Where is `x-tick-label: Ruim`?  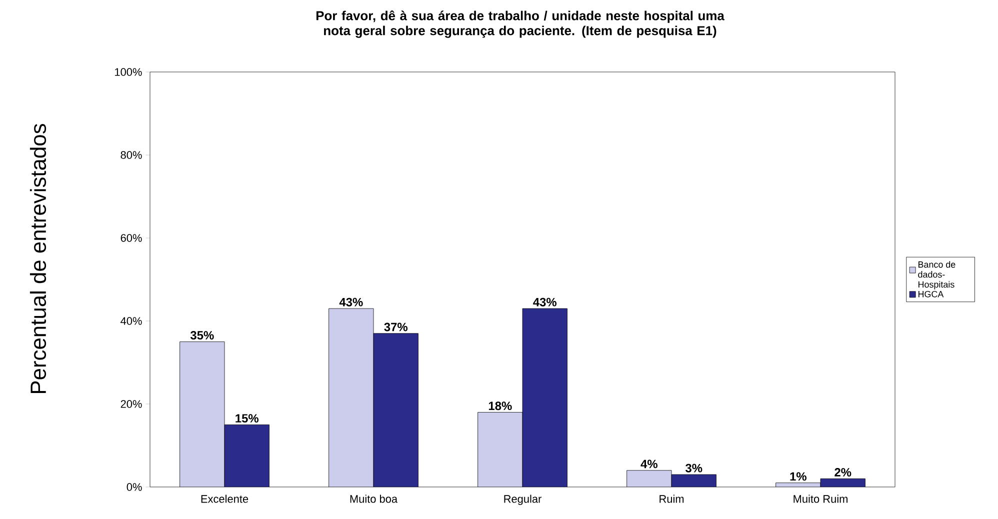 x-tick-label: Ruim is located at coordinates (672, 498).